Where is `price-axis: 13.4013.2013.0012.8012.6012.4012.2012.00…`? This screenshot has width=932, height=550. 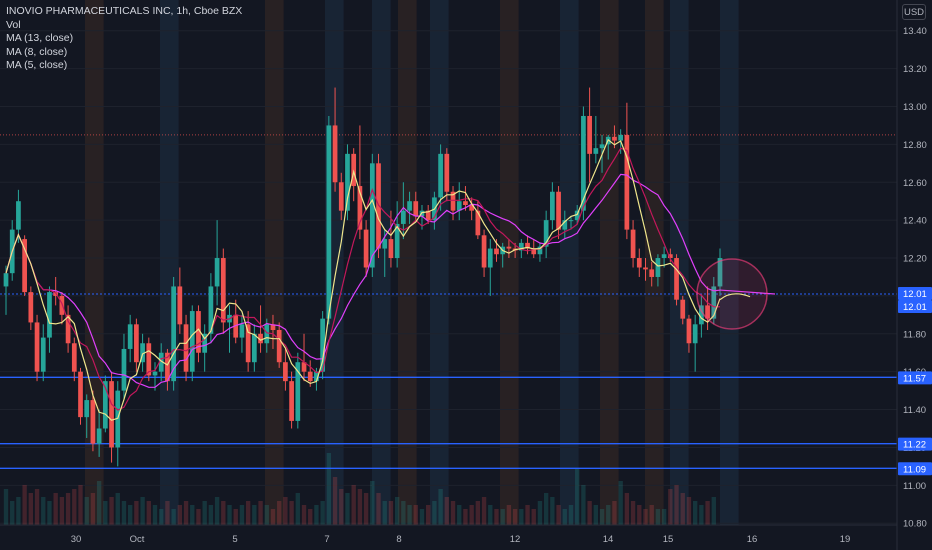
price-axis: 13.4013.2013.0012.8012.6012.4012.2012.00… is located at coordinates (914, 275).